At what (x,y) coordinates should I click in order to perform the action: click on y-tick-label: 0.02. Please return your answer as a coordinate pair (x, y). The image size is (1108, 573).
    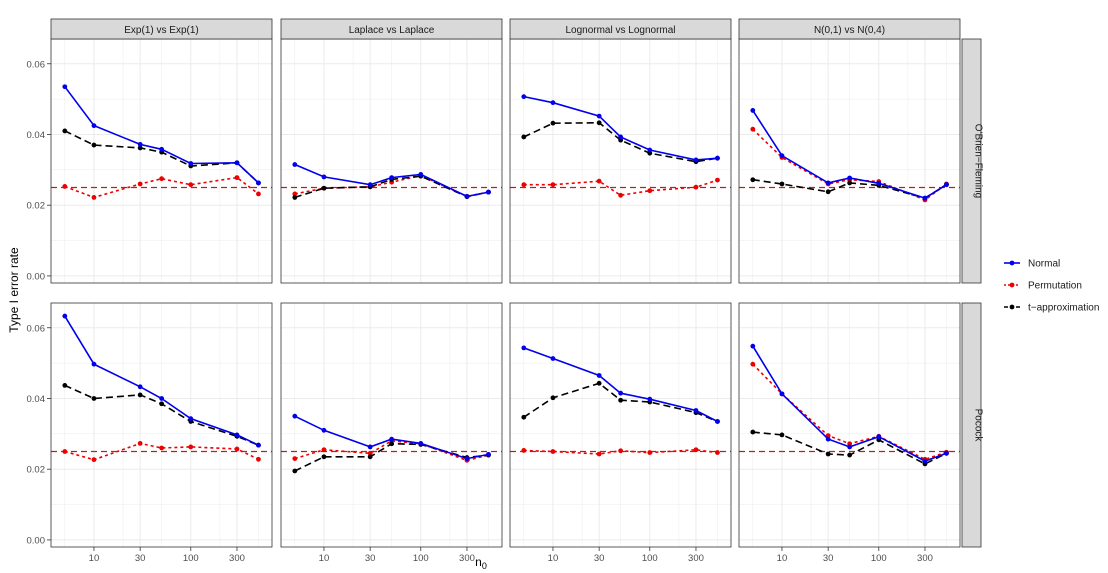
    Looking at the image, I should click on (36, 470).